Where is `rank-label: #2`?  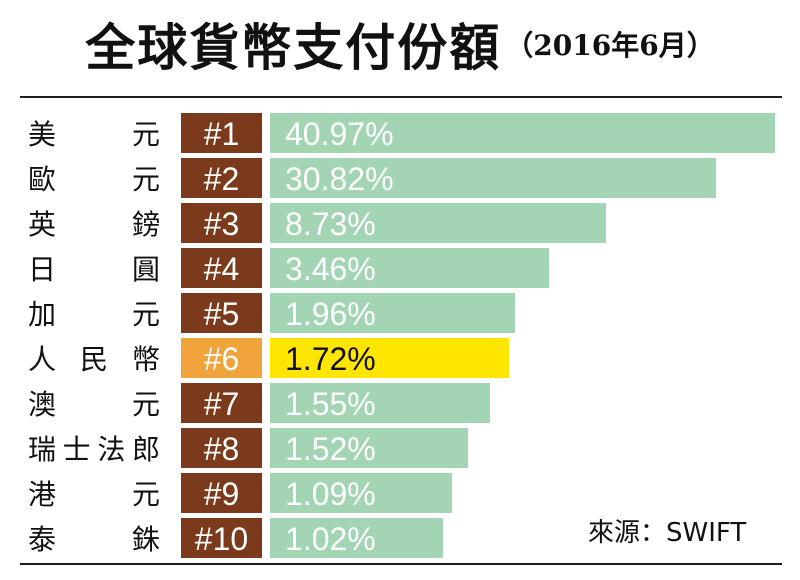
rank-label: #2 is located at coordinates (222, 179).